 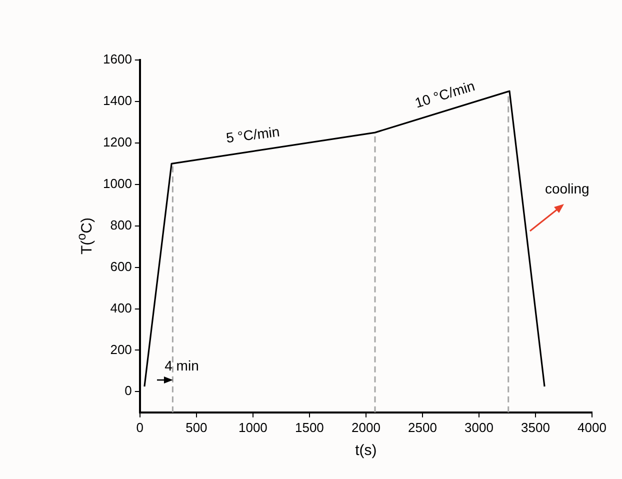 What do you see at coordinates (121, 308) in the screenshot?
I see `y-tick-label: 400` at bounding box center [121, 308].